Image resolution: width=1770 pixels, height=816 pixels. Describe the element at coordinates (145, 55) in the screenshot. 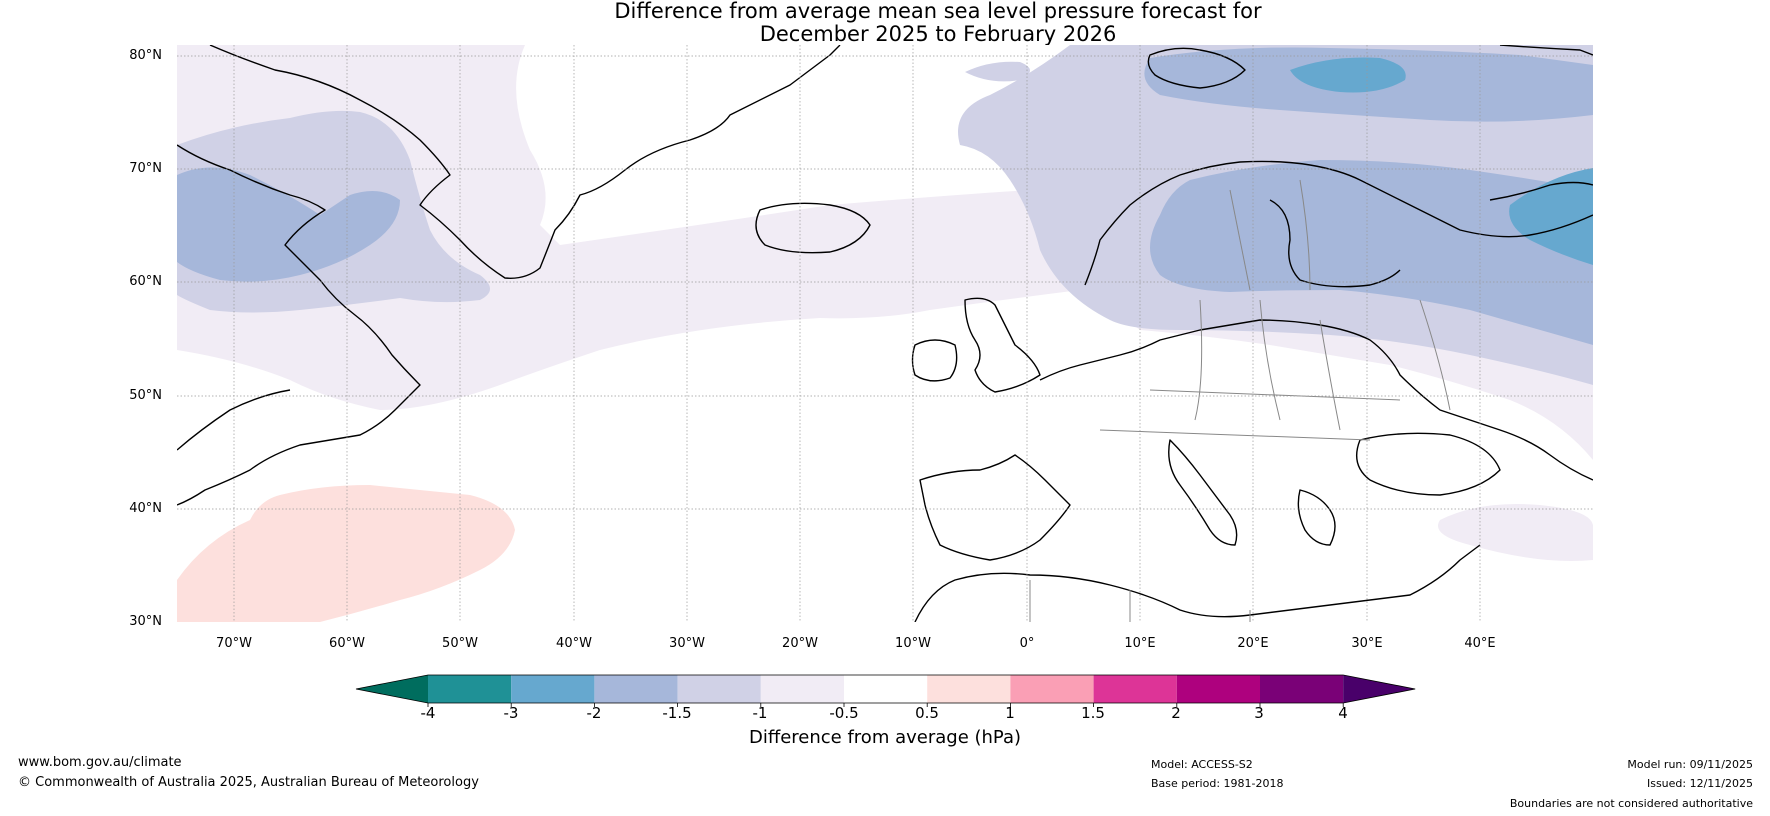

I see `lat-label: 80°N` at that location.